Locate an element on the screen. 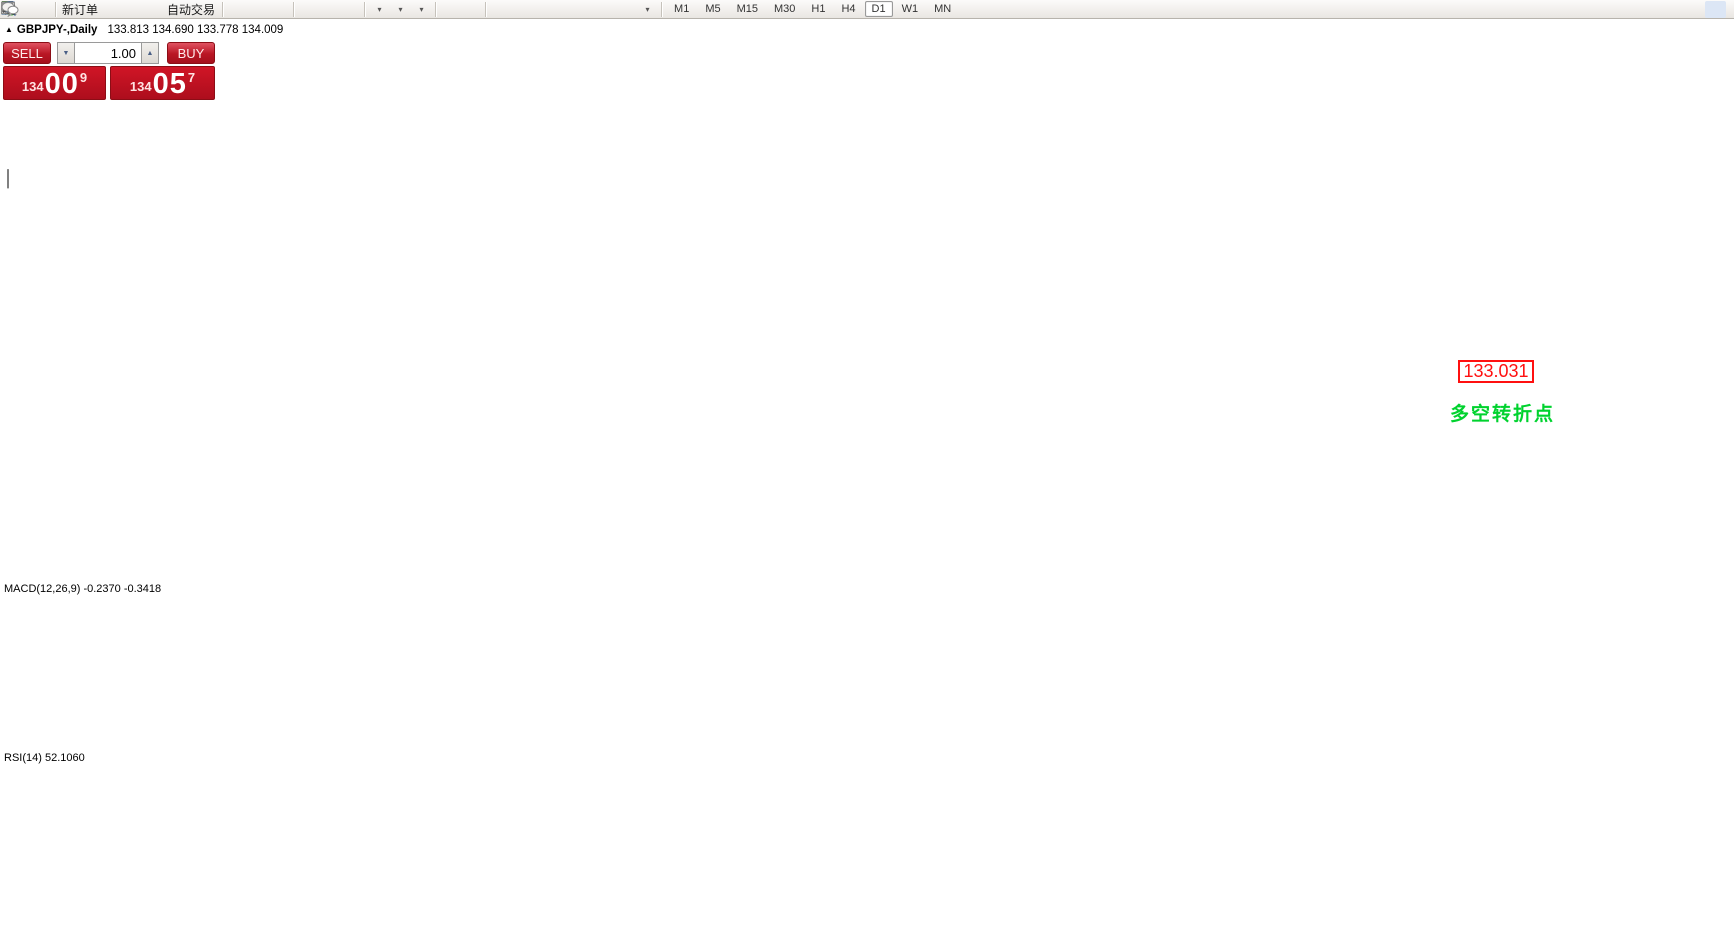  timeframe-h1: H1 is located at coordinates (818, 9).